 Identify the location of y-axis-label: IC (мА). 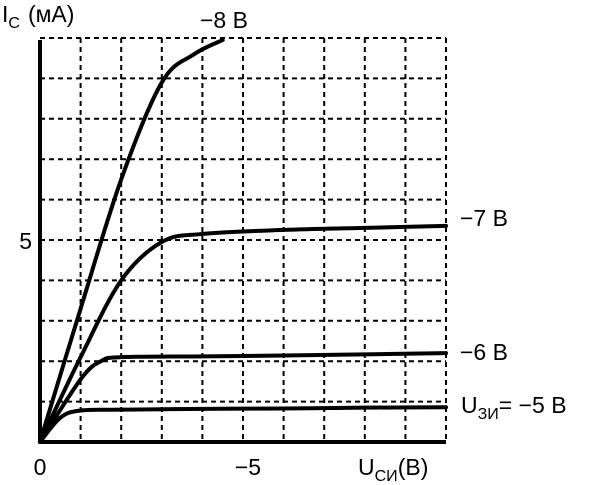
(38, 16).